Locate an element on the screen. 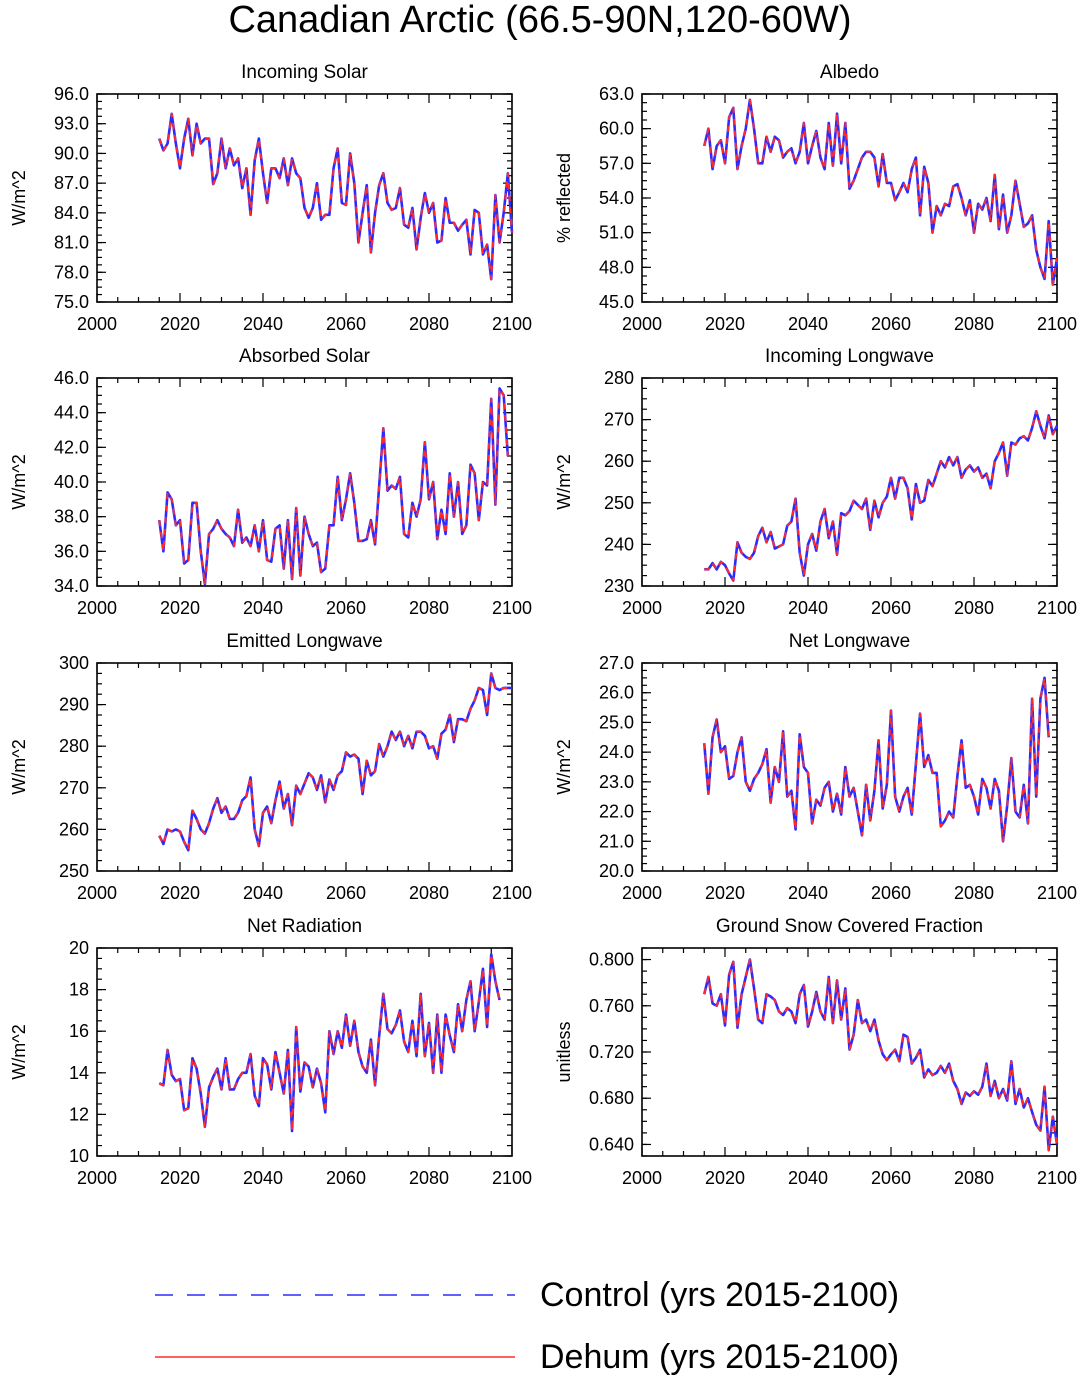 The height and width of the screenshot is (1376, 1080). y-tick-label: 260 is located at coordinates (74, 829).